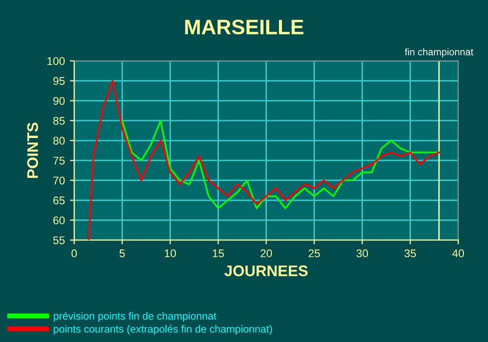 Image resolution: width=488 pixels, height=342 pixels. What do you see at coordinates (59, 81) in the screenshot?
I see `y-tick-label: 95` at bounding box center [59, 81].